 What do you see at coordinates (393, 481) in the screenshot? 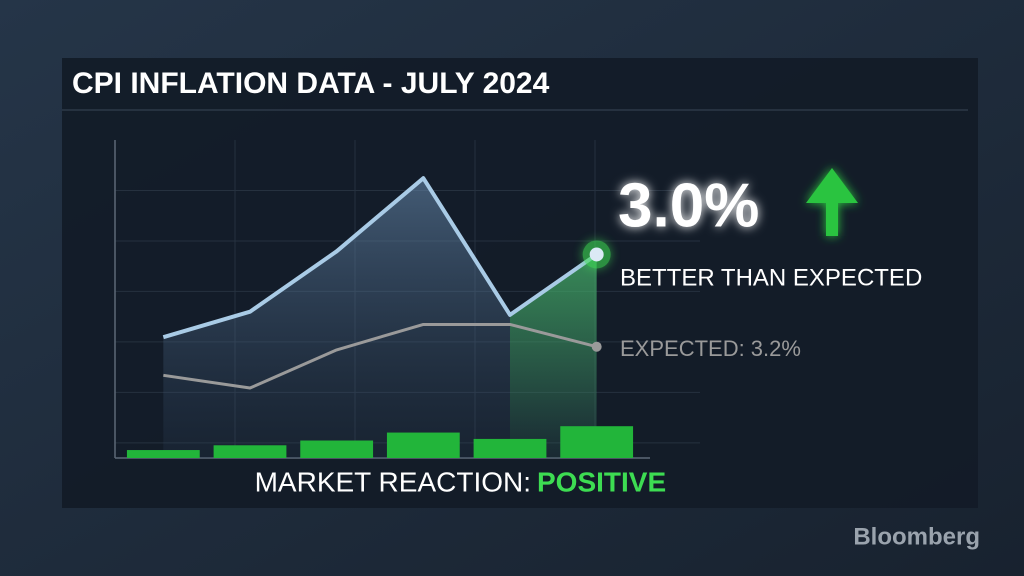
I see `reaction-label: MARKET REACTION:` at bounding box center [393, 481].